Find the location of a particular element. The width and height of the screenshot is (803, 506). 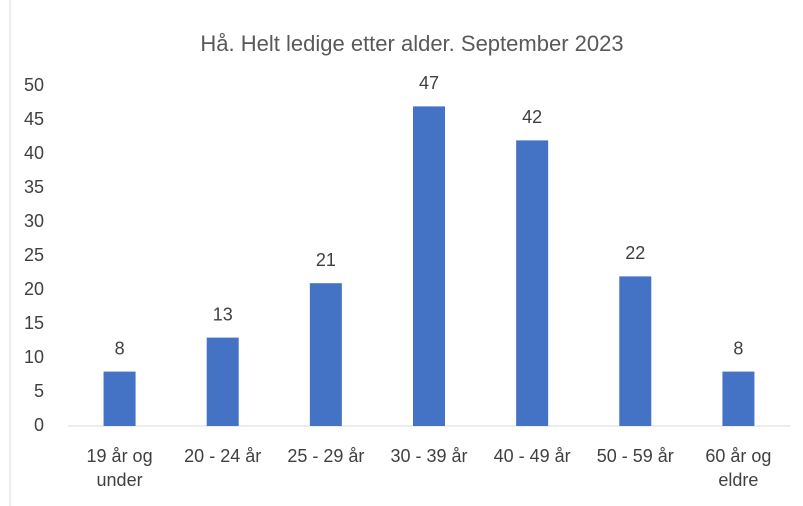

data-label: 47 is located at coordinates (429, 83).